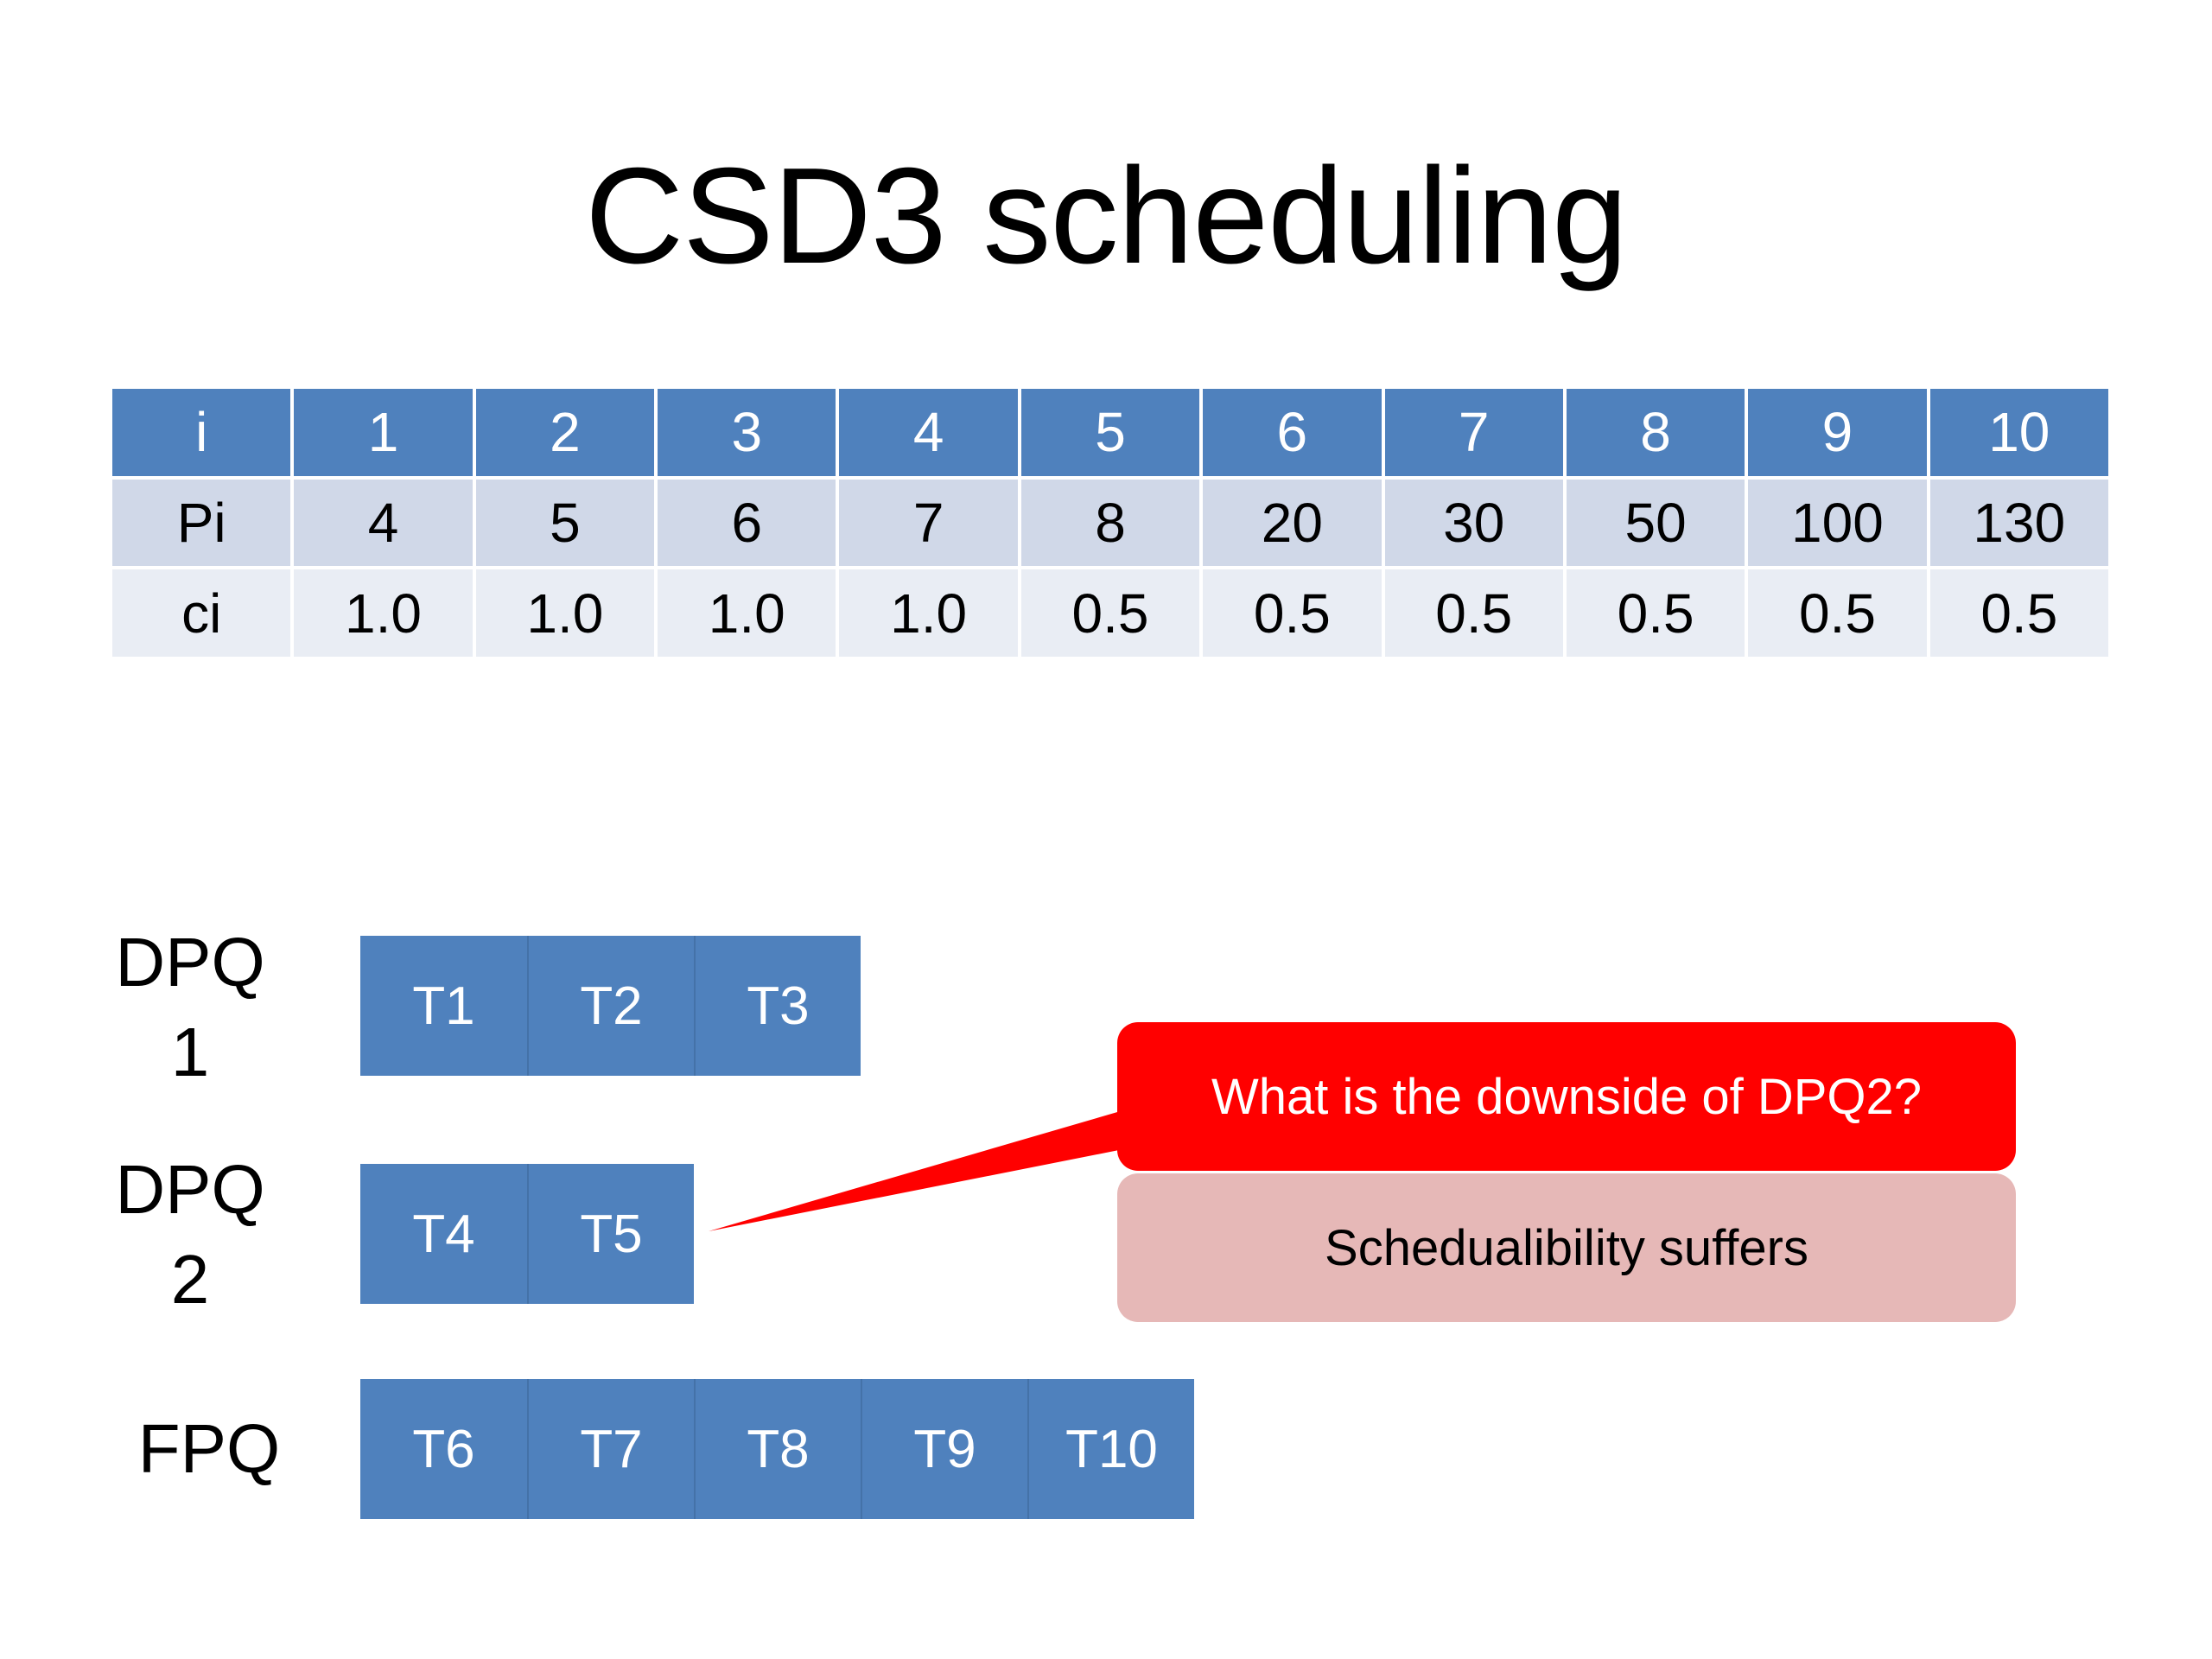 This screenshot has width=2212, height=1659. I want to click on table-header-cell: 5, so click(1110, 432).